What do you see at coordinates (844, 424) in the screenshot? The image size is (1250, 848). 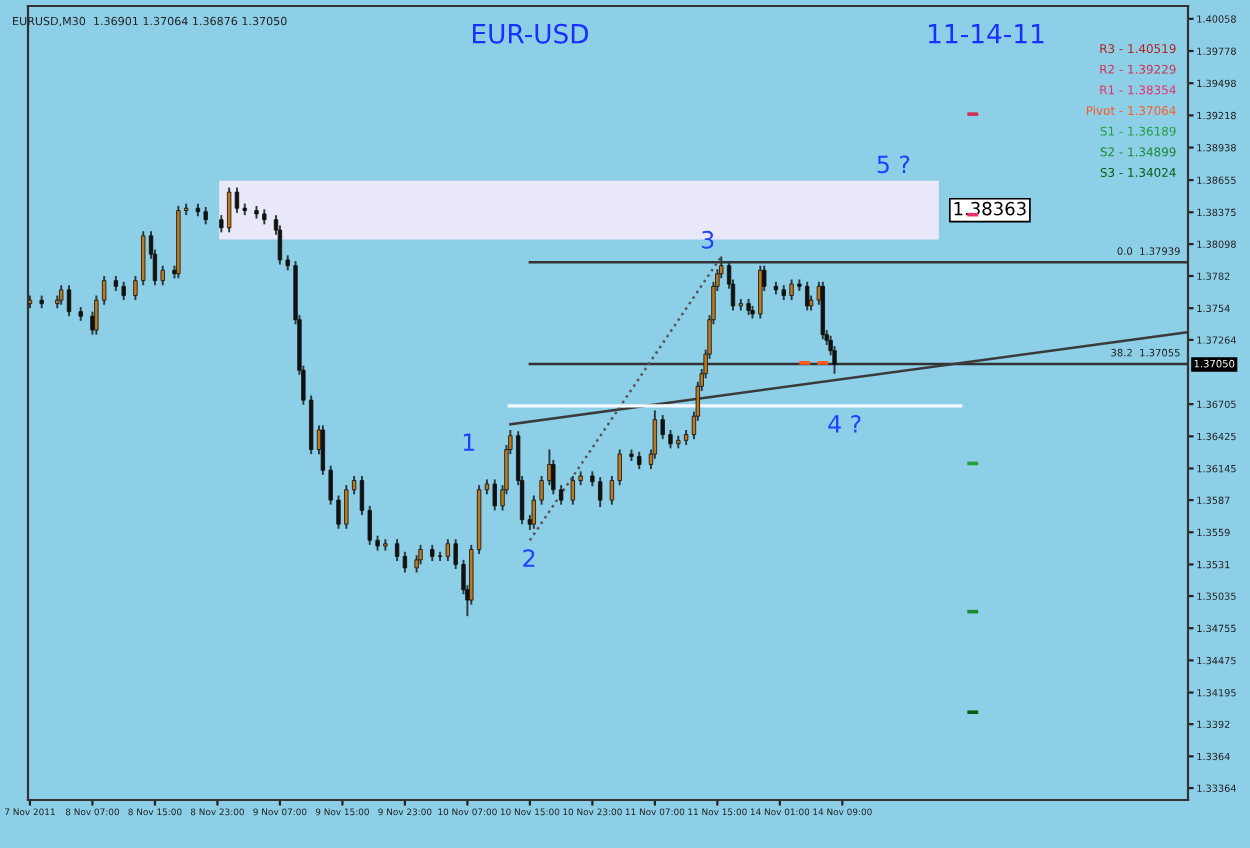 I see `annotation: 4 ?` at bounding box center [844, 424].